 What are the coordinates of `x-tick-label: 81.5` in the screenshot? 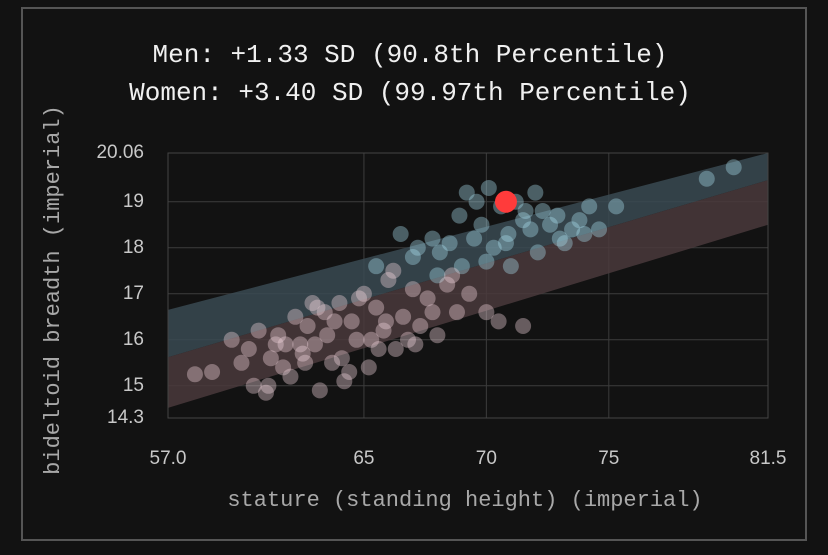 It's located at (768, 458).